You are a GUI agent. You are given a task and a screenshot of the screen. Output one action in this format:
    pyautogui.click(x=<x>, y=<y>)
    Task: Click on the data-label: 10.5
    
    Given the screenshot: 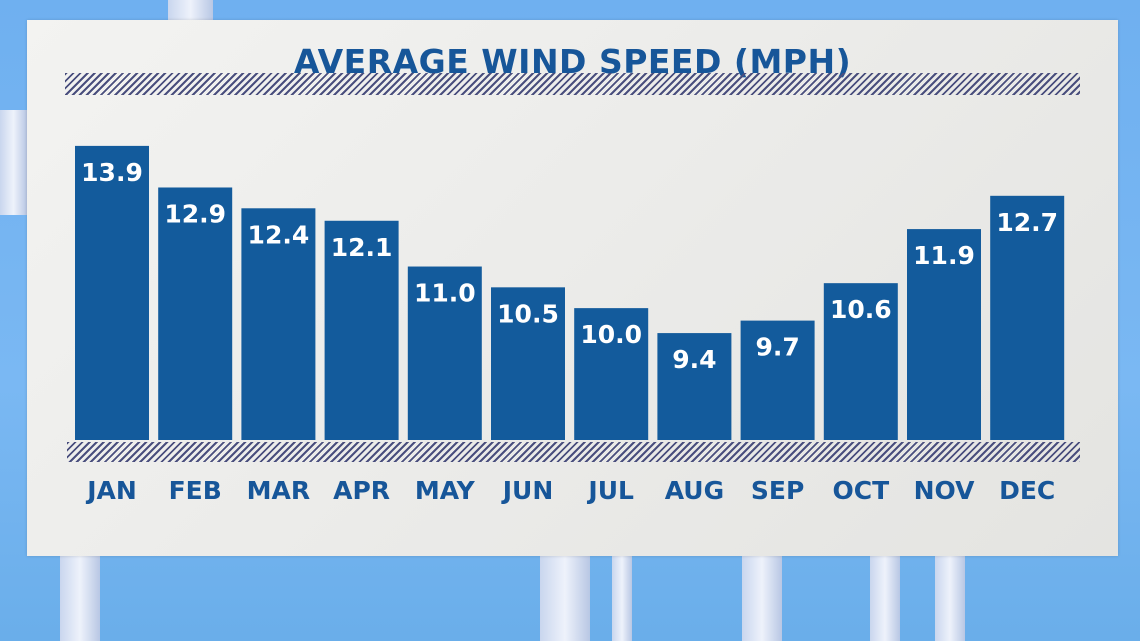 What is the action you would take?
    pyautogui.click(x=528, y=313)
    